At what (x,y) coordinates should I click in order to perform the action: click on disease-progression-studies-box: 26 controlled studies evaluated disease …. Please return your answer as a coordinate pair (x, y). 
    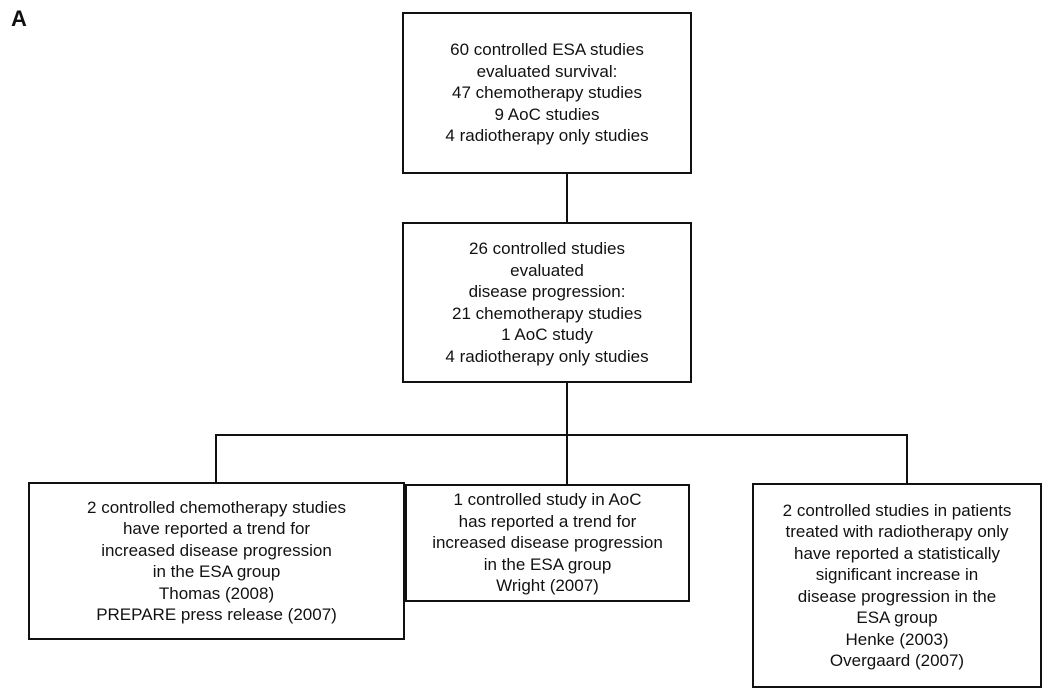
    Looking at the image, I should click on (547, 302).